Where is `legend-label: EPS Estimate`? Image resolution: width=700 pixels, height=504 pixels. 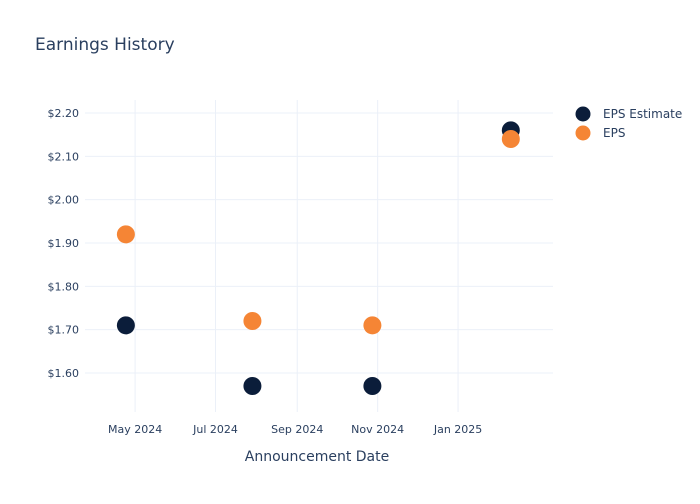
legend-label: EPS Estimate is located at coordinates (642, 114).